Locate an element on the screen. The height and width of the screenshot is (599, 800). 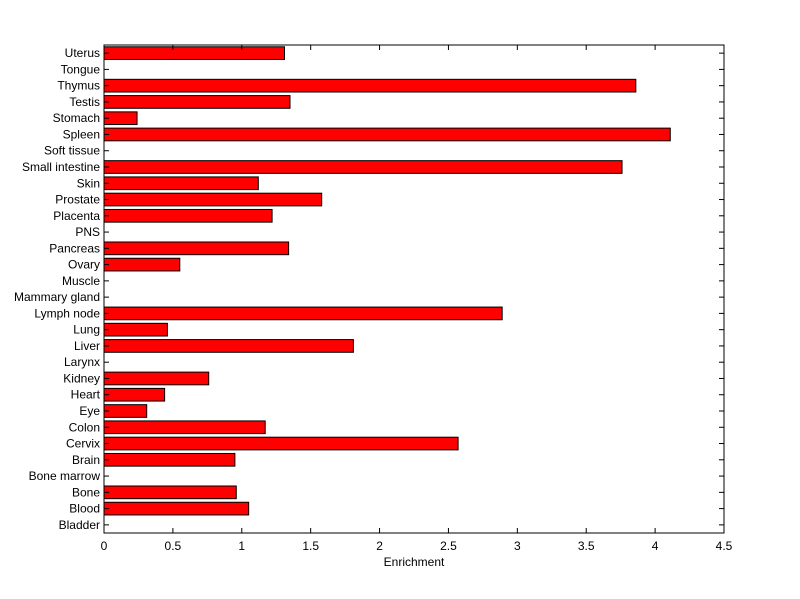
x-tick-label: 2.5 is located at coordinates (448, 546).